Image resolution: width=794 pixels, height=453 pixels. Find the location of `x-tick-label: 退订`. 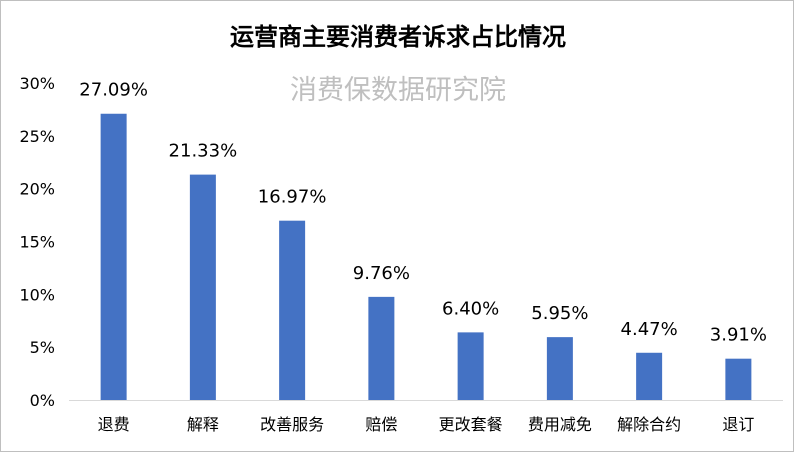

x-tick-label: 退订 is located at coordinates (738, 424).